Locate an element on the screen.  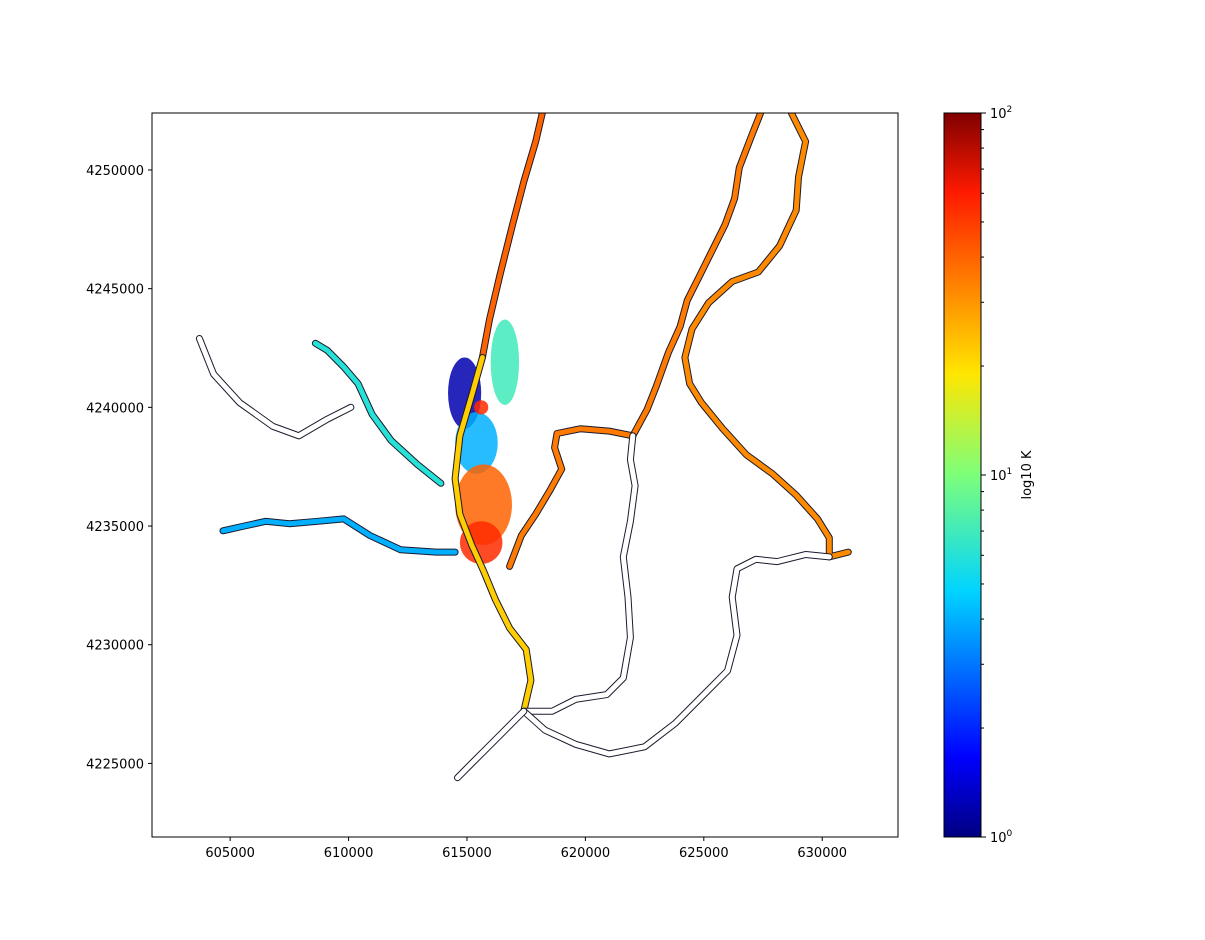
channel-main-estuary is located at coordinates (493, 534).